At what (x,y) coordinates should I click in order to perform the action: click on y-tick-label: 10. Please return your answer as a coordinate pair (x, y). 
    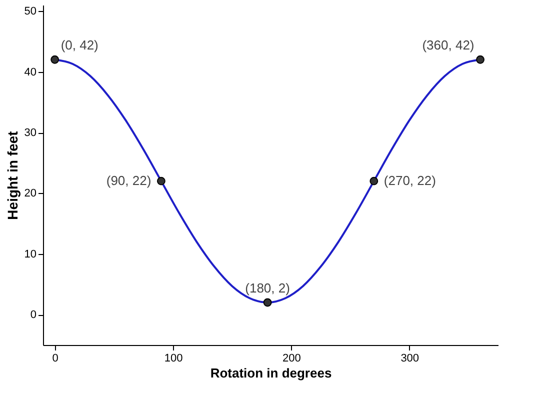
    Looking at the image, I should click on (30, 254).